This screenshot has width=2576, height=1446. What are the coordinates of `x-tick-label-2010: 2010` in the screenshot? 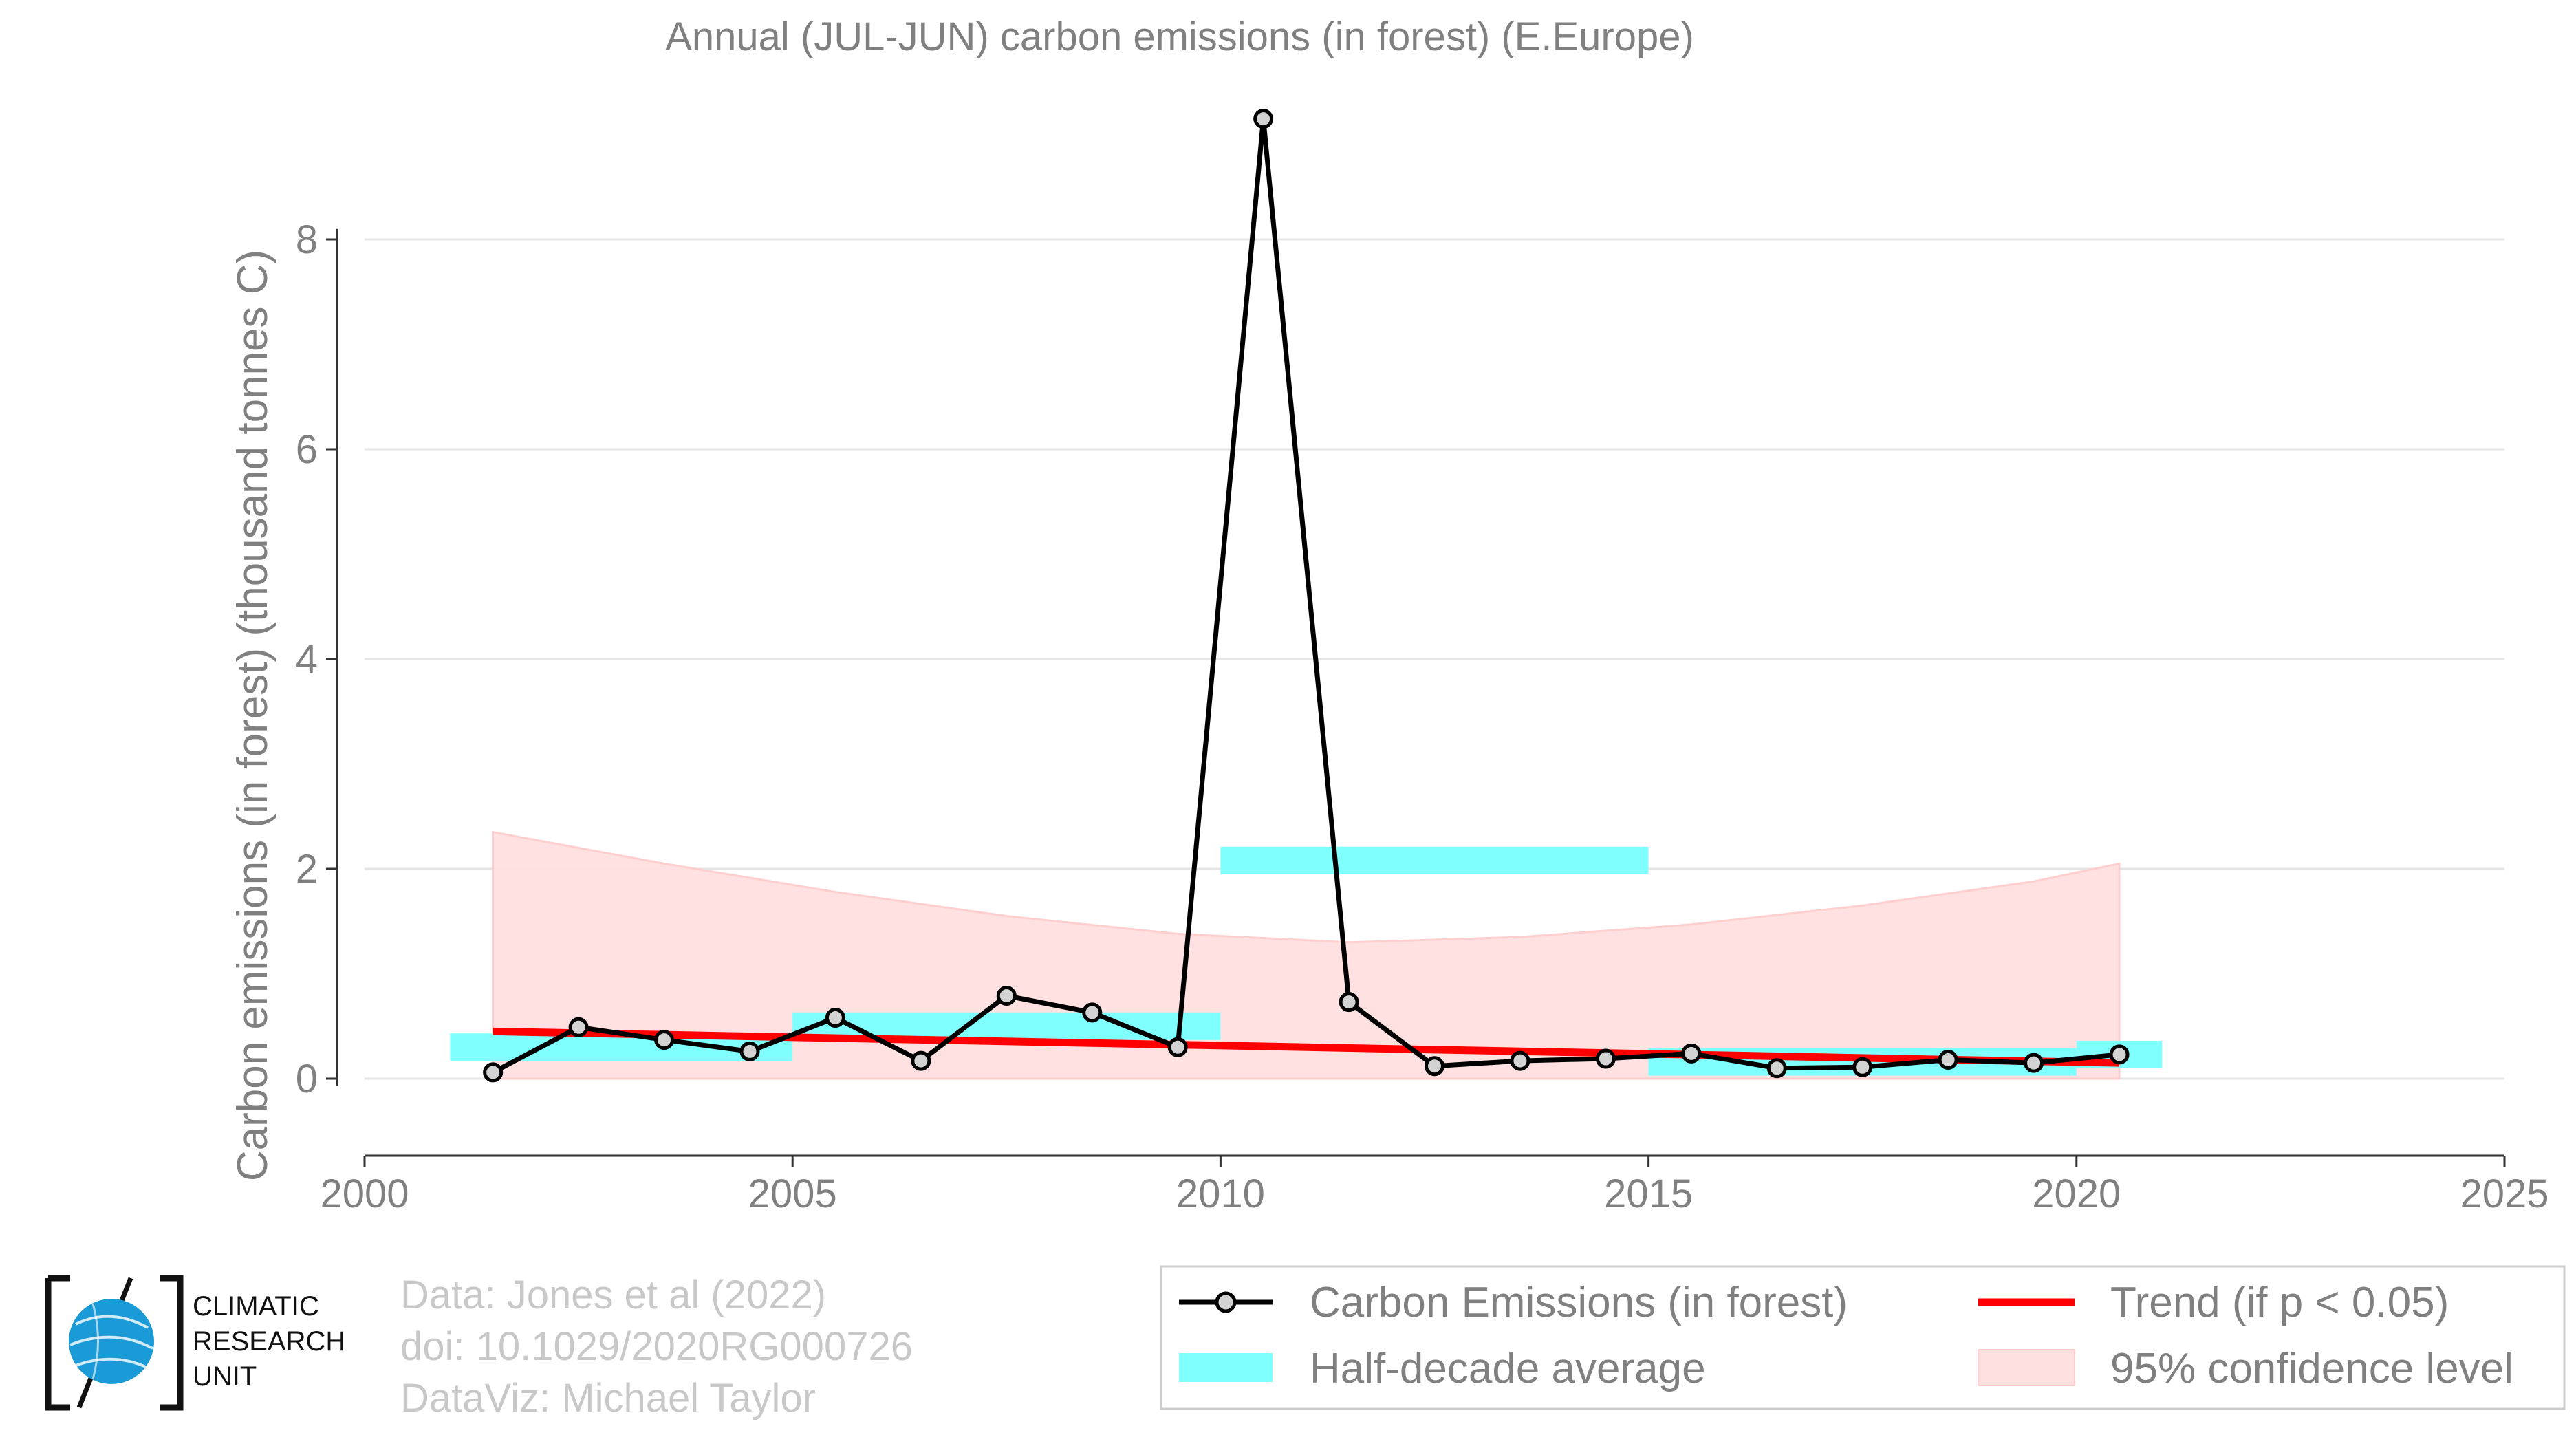 It's located at (1220, 1194).